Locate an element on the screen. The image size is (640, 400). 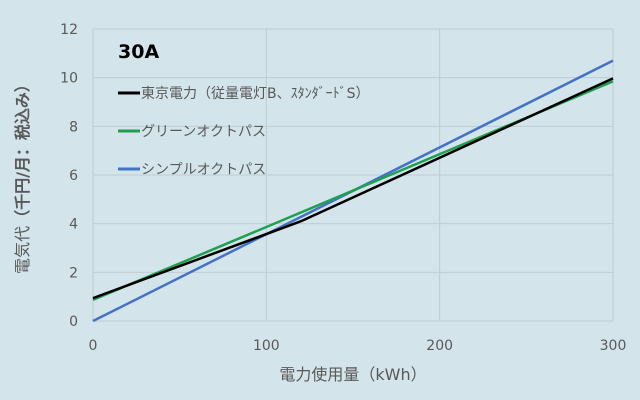
x-tick-label: 200 is located at coordinates (439, 346).